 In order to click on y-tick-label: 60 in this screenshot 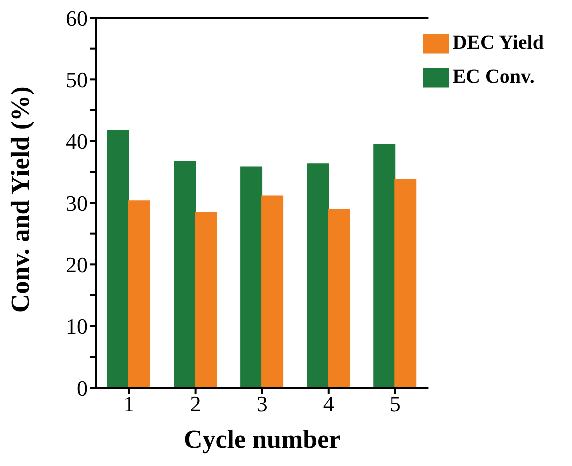, I will do `click(77, 18)`.